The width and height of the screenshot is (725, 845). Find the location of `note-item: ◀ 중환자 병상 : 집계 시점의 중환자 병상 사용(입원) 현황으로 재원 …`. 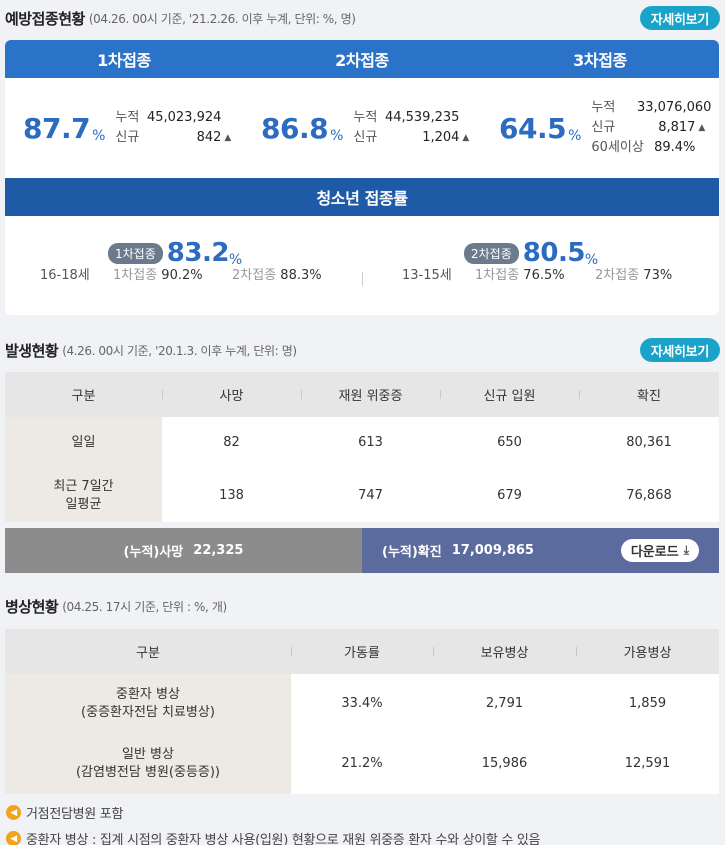

note-item: ◀ 중환자 병상 : 집계 시점의 중환자 병상 사용(입원) 현황으로 재원 … is located at coordinates (273, 837).